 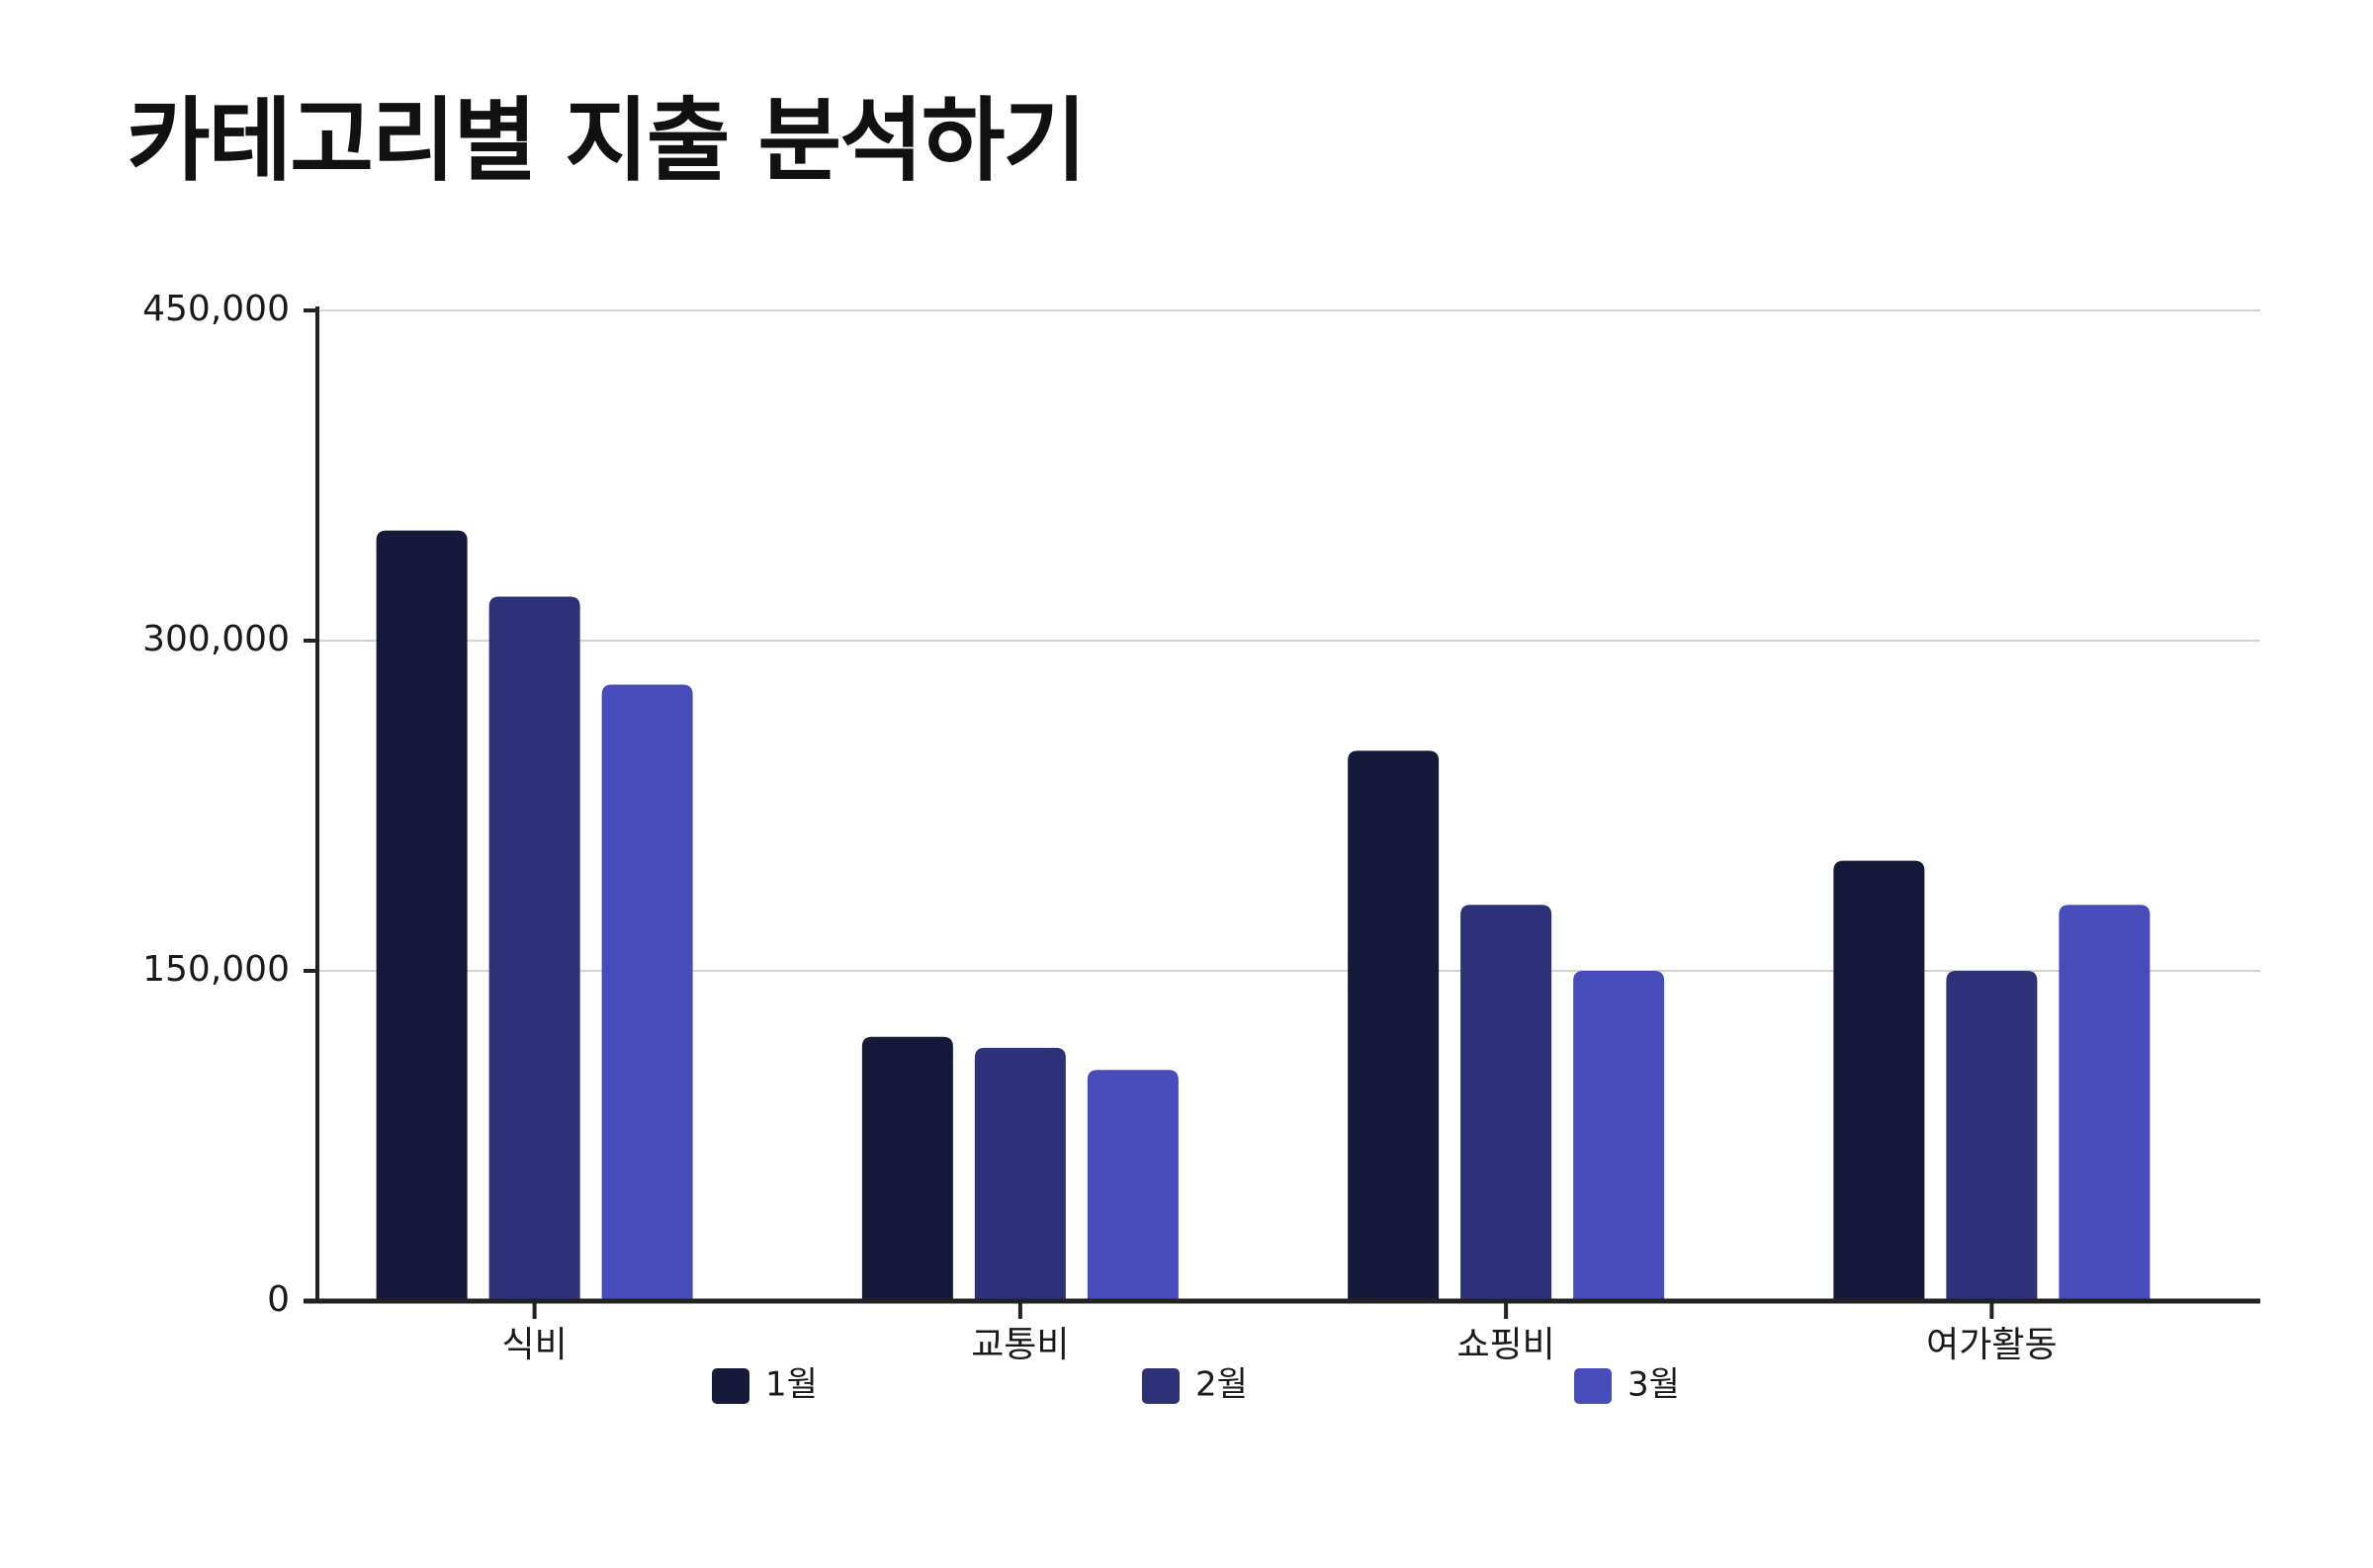 I want to click on x-category-label: 여가활동, so click(x=1991, y=1345).